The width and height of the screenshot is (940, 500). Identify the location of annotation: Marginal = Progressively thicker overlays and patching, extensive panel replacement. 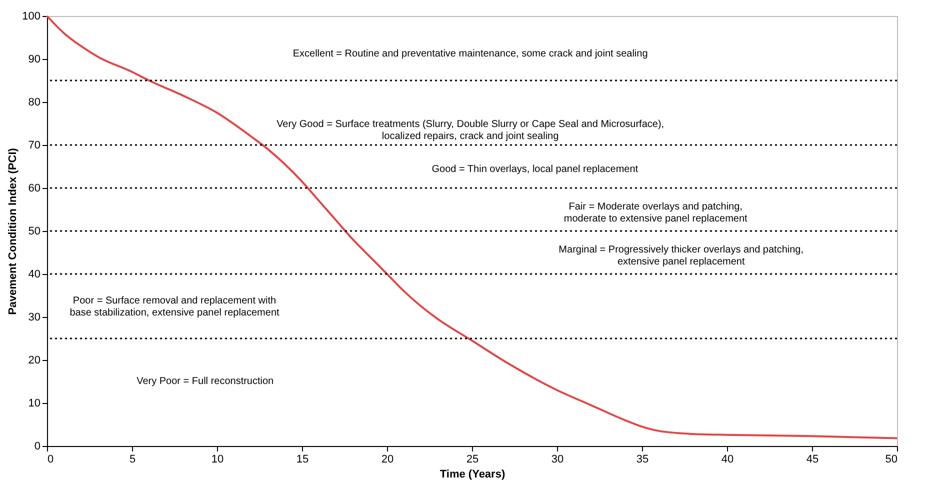
(681, 256).